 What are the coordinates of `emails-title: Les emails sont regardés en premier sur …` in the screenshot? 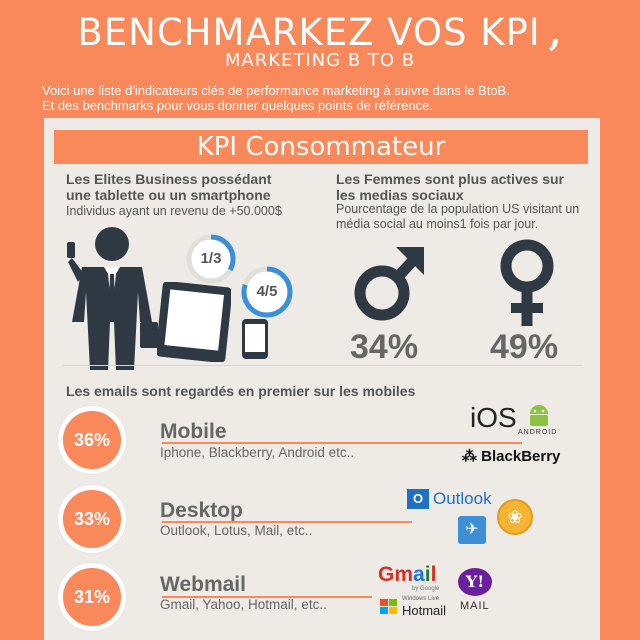 It's located at (241, 391).